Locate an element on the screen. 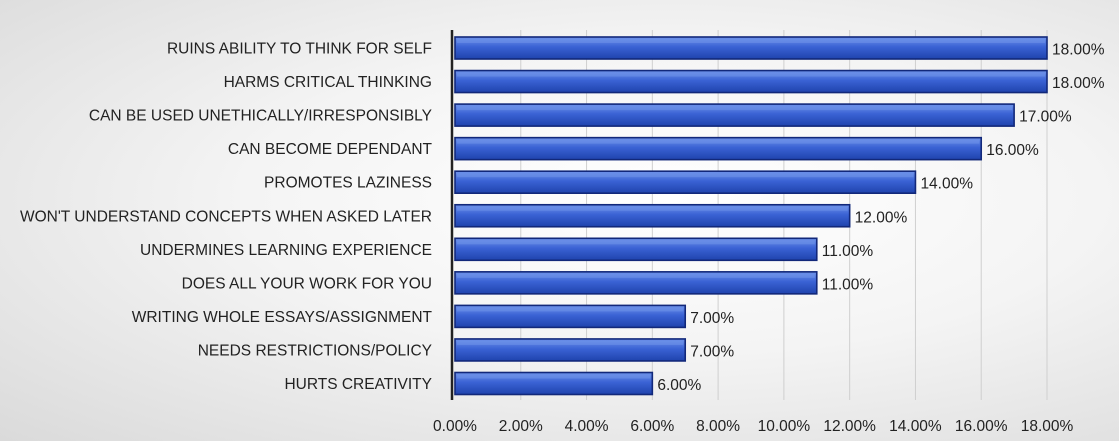 The height and width of the screenshot is (441, 1119). category-label: NEEDS RESTRICTIONS/POLICY is located at coordinates (315, 350).